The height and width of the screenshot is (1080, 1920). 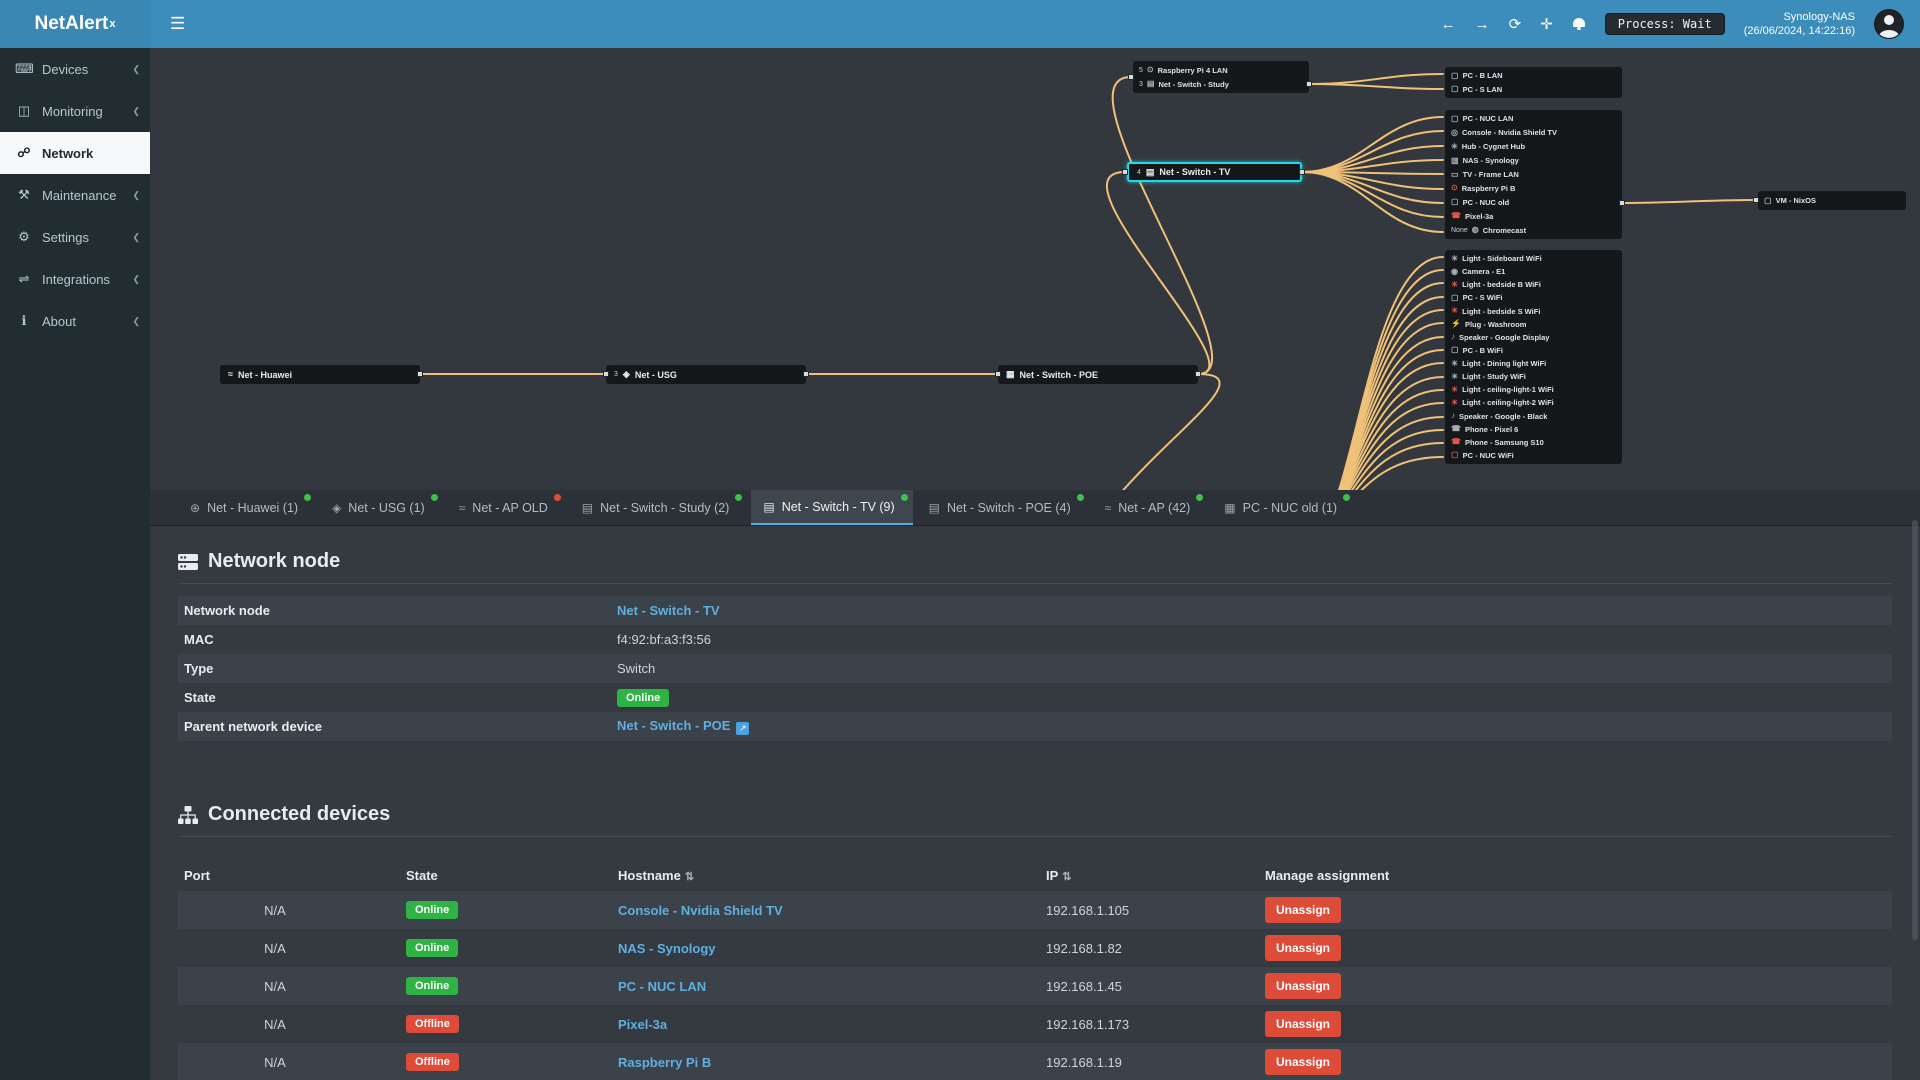 What do you see at coordinates (1533, 76) in the screenshot?
I see `diagram-device-pc-b-lan: ▢ PC - B LAN` at bounding box center [1533, 76].